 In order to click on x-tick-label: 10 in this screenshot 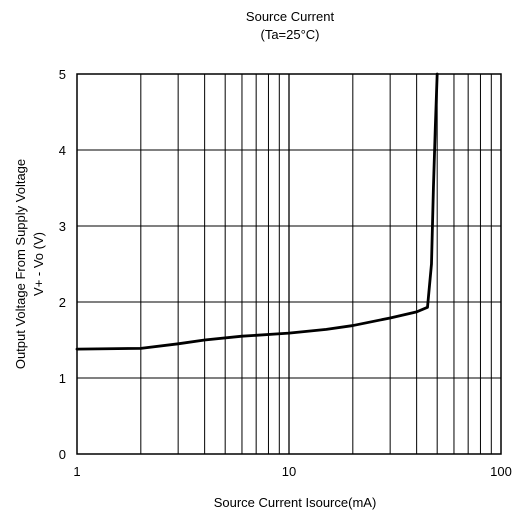, I will do `click(289, 471)`.